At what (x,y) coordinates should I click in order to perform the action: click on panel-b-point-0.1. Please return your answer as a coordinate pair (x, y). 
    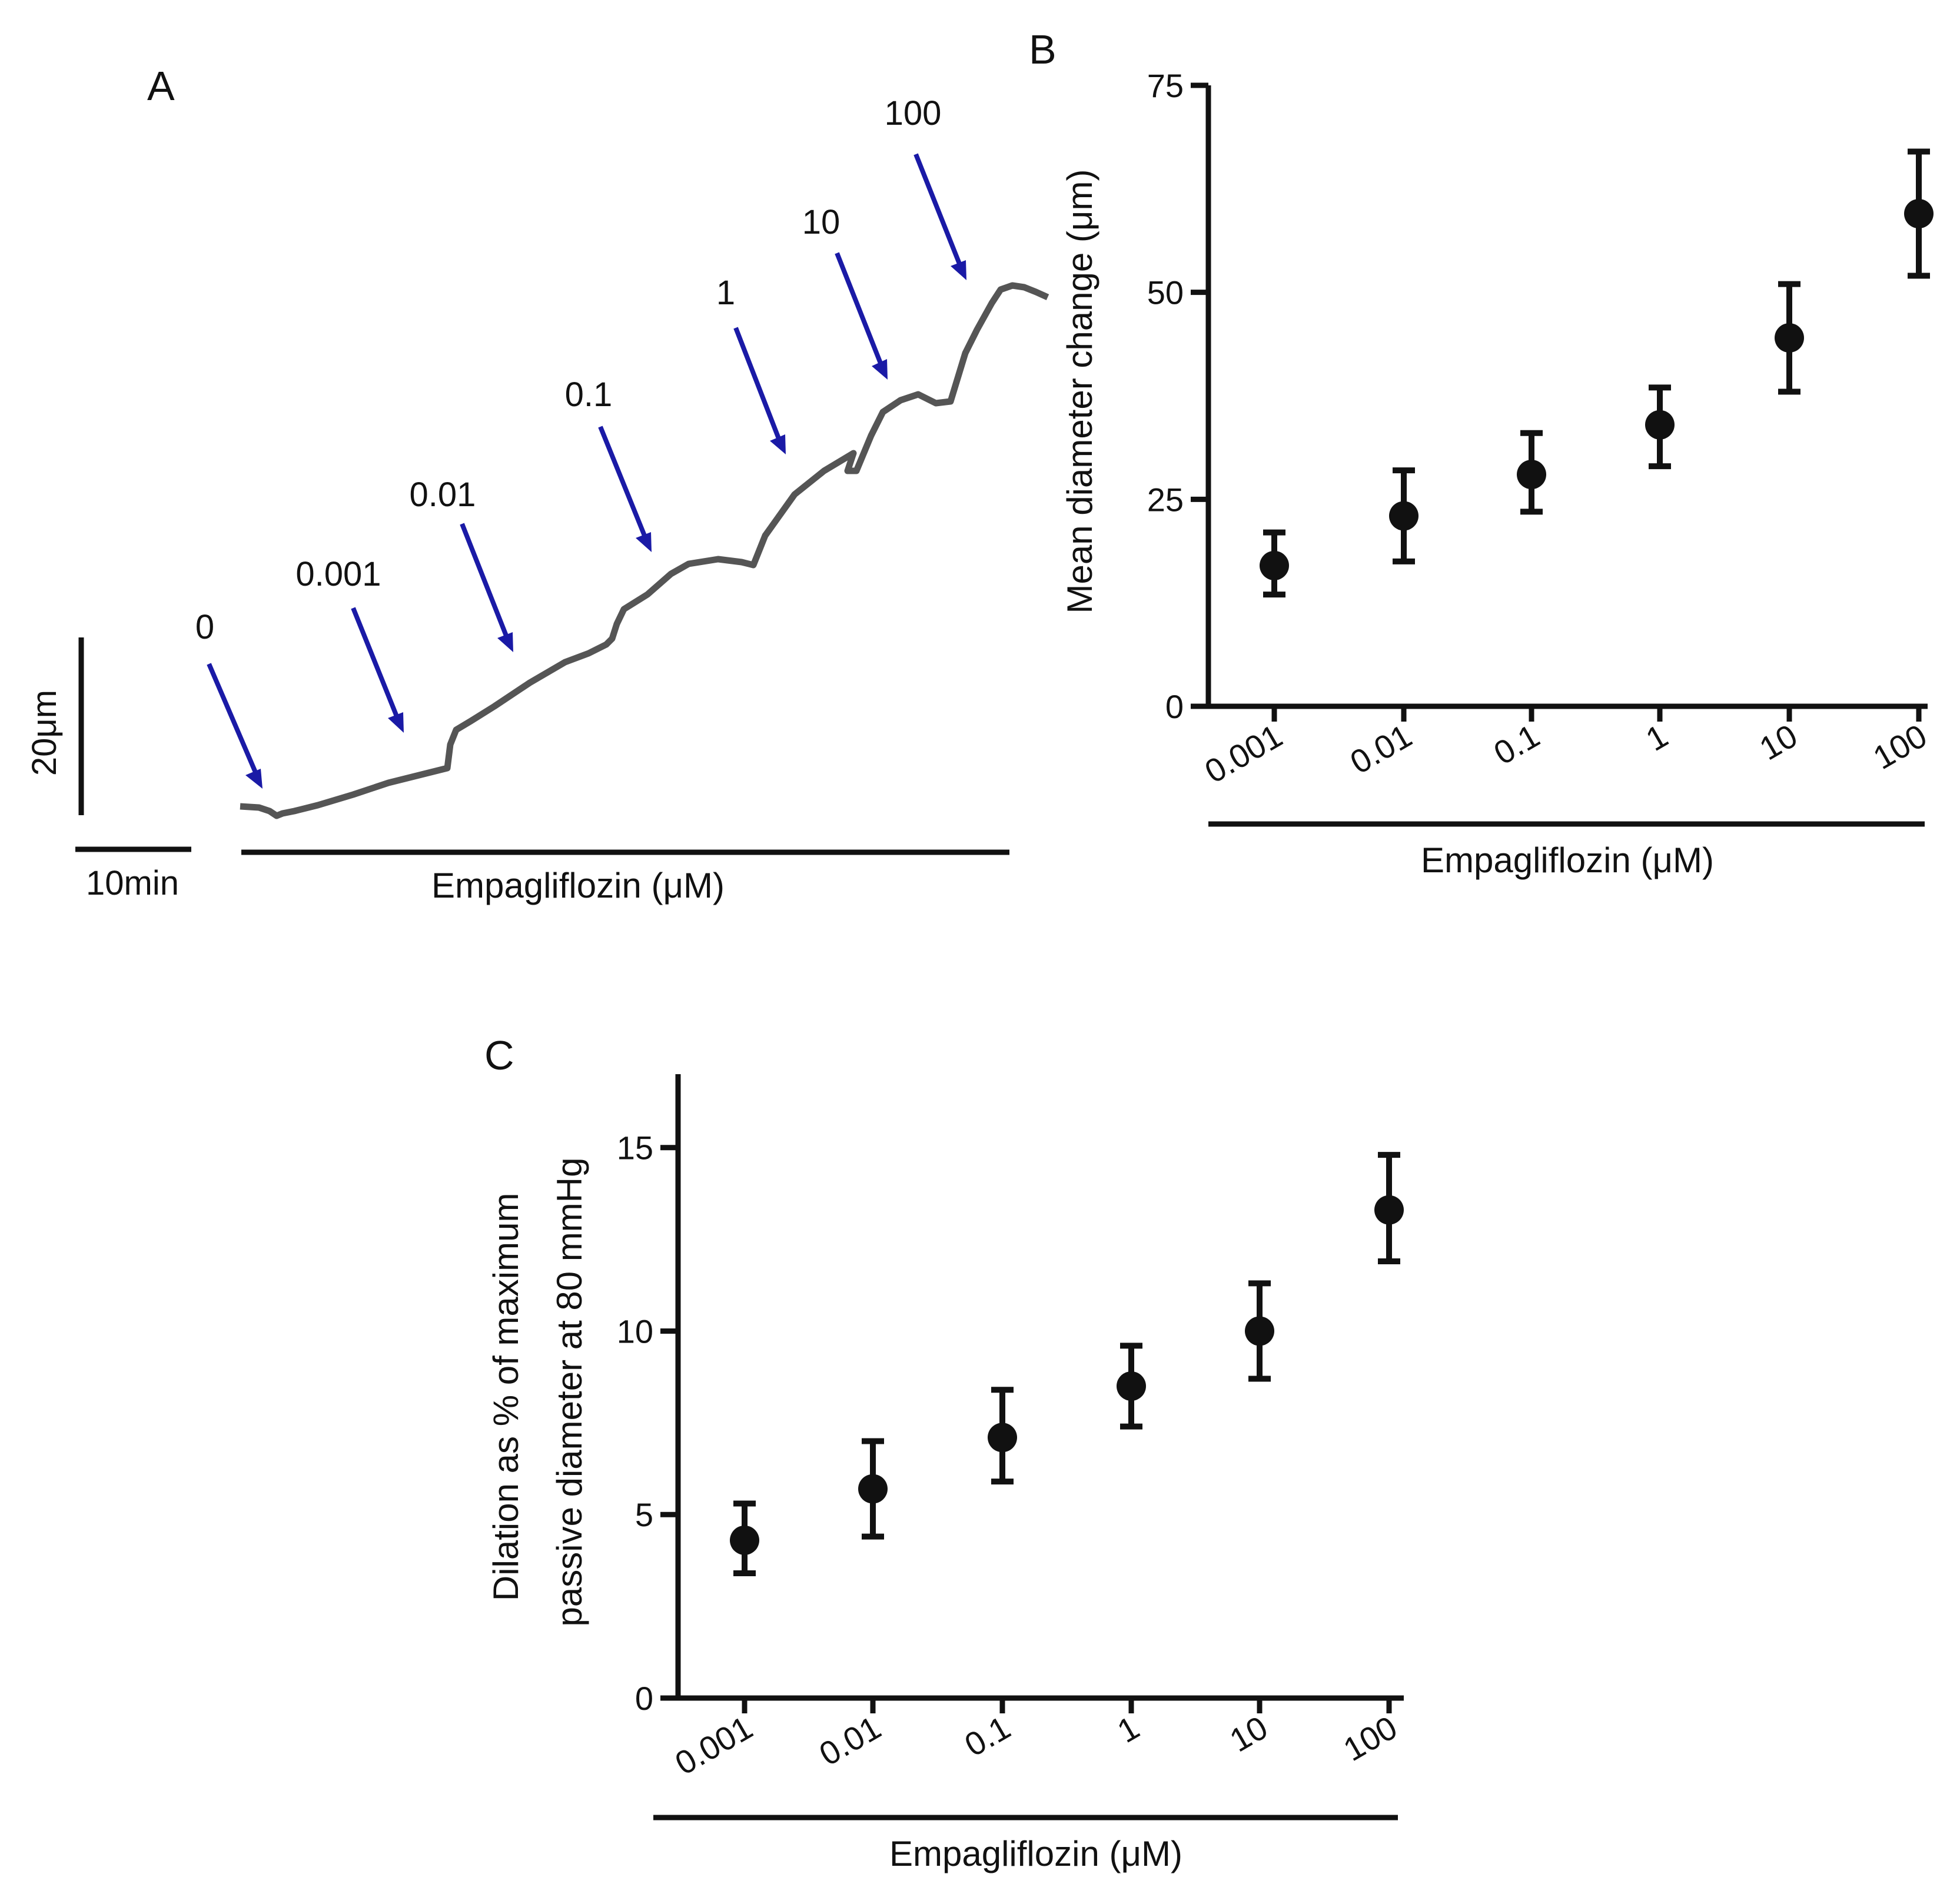
    Looking at the image, I should click on (1531, 475).